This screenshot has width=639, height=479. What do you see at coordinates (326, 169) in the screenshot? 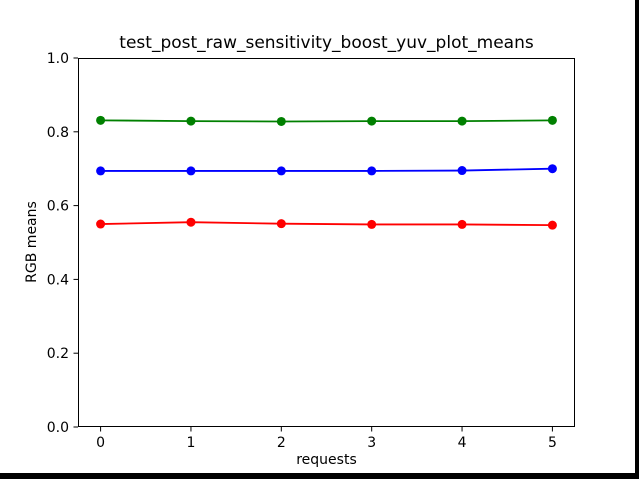
I see `series-line-blue` at bounding box center [326, 169].